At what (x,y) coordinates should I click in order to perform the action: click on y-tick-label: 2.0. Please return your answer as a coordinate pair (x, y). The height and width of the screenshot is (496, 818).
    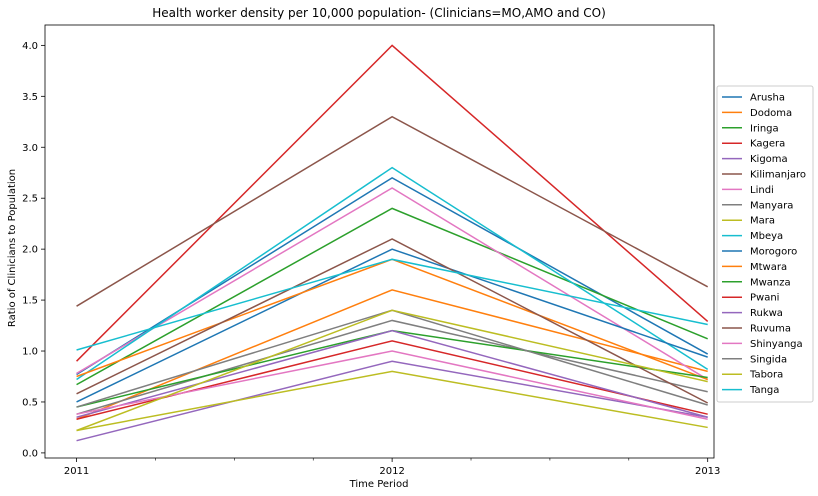
    Looking at the image, I should click on (30, 250).